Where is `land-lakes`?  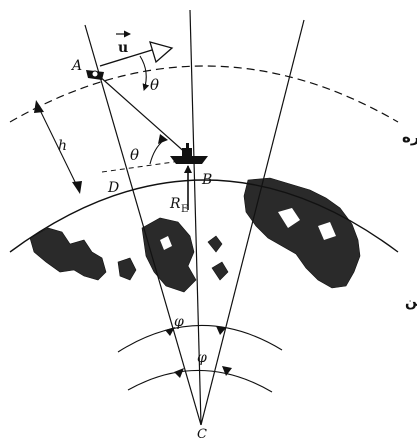 land-lakes is located at coordinates (248, 229).